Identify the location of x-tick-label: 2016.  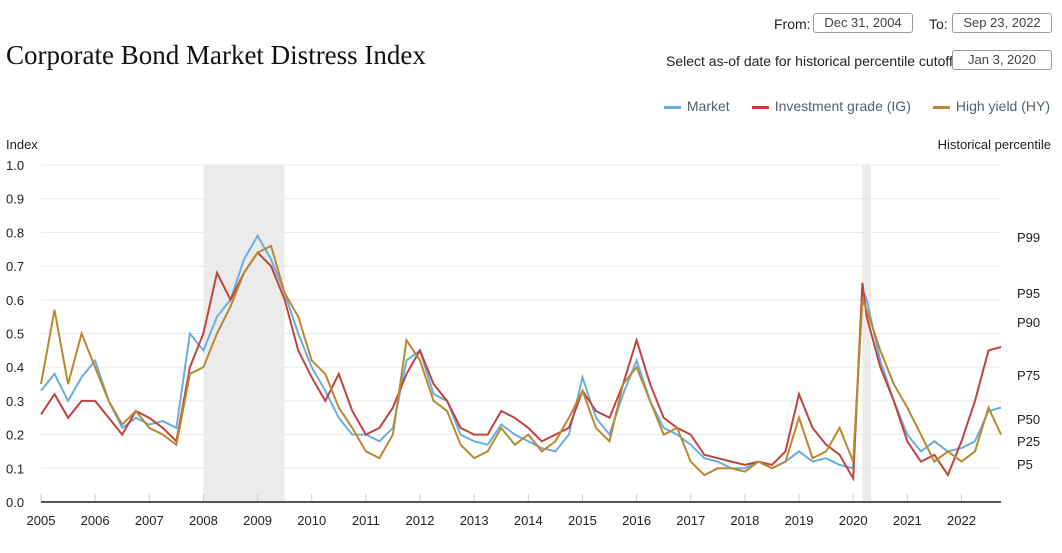
(636, 520).